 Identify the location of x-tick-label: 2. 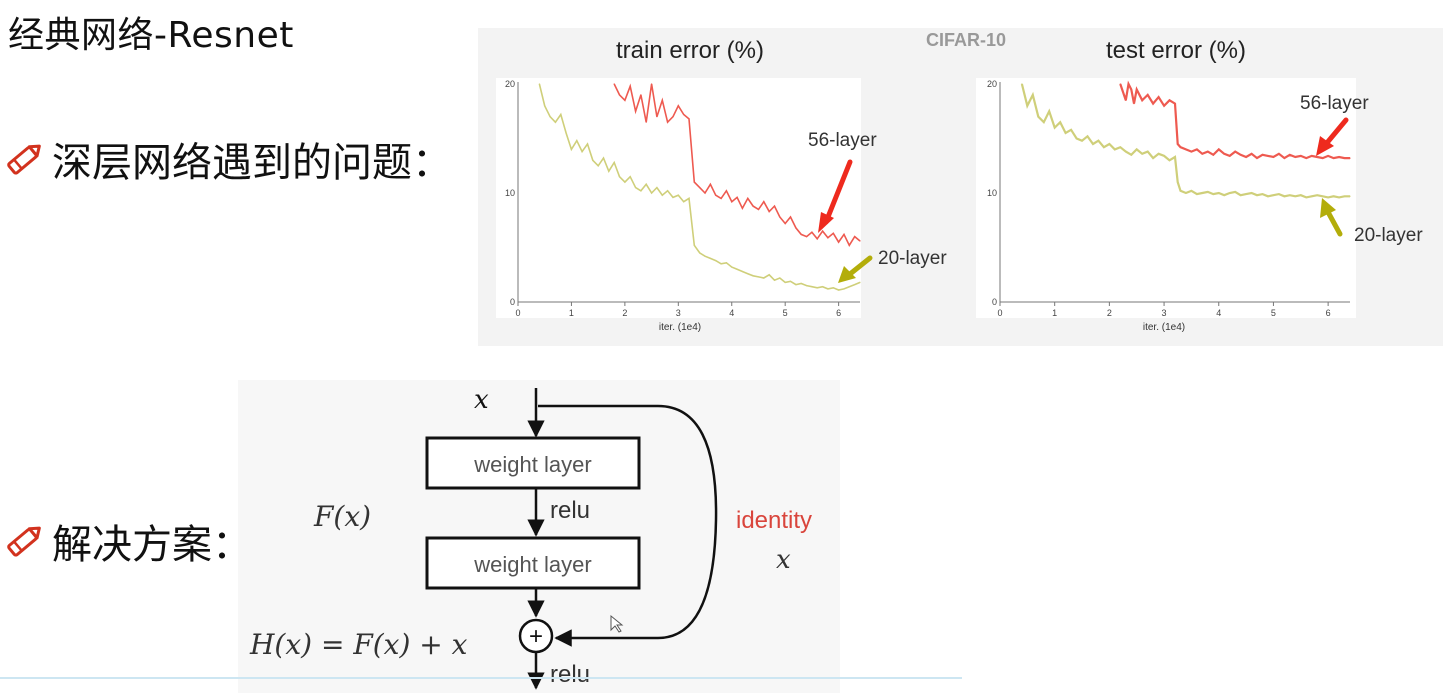
(1109, 313).